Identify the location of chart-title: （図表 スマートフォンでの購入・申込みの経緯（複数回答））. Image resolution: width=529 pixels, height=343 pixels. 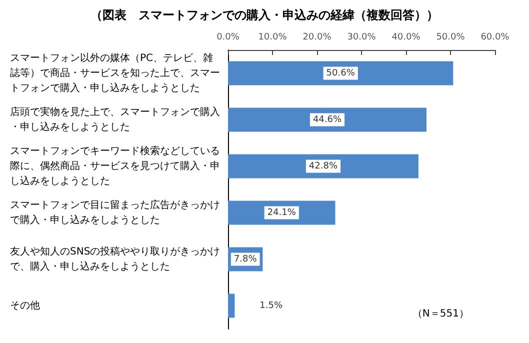
(264, 15).